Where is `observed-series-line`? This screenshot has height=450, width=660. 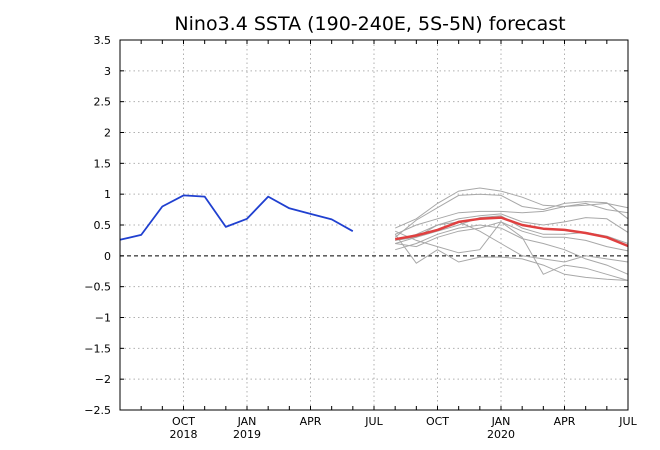 observed-series-line is located at coordinates (236, 217).